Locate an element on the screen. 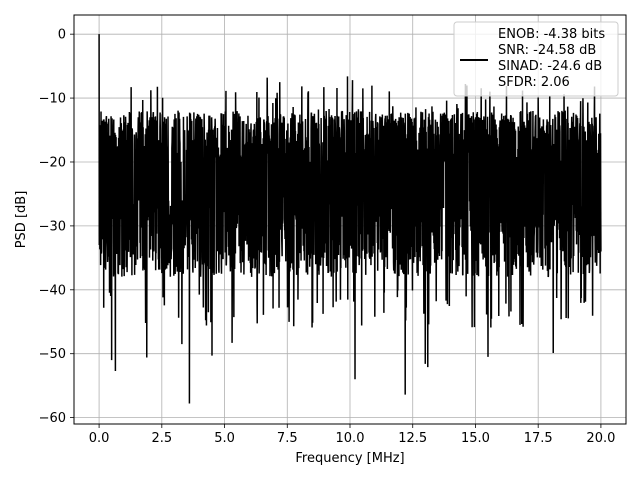 The height and width of the screenshot is (480, 640). legend-entry-snr: SNR: -24.58 dB is located at coordinates (547, 50).